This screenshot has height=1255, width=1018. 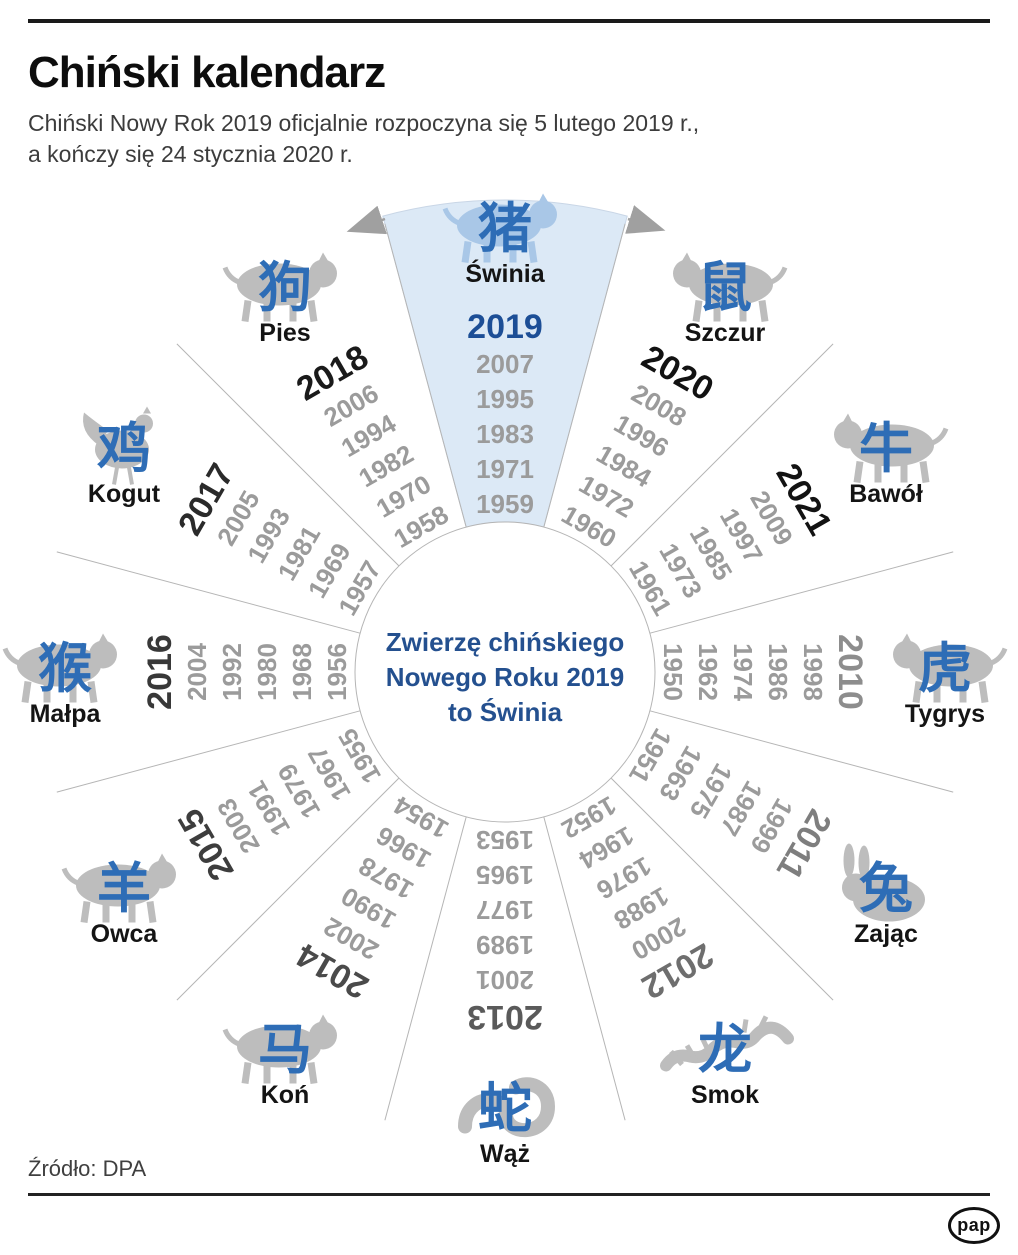 I want to click on chinese-character-horse: 马, so click(x=285, y=1050).